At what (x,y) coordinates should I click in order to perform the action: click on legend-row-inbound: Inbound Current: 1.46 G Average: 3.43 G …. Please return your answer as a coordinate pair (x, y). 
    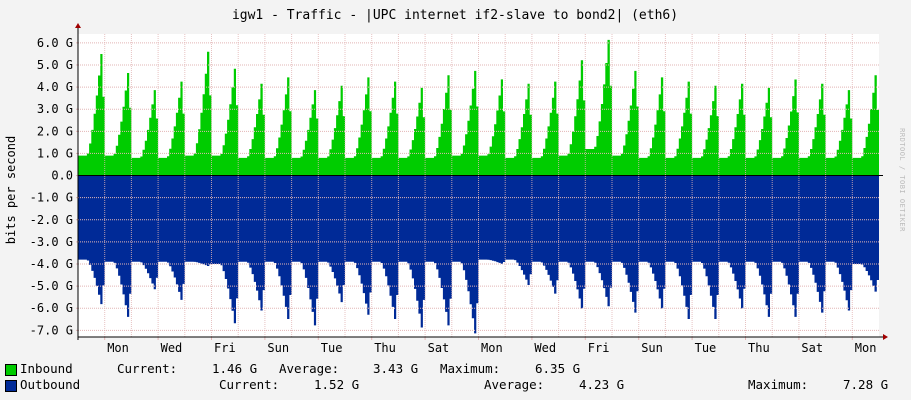
    Looking at the image, I should click on (455, 369).